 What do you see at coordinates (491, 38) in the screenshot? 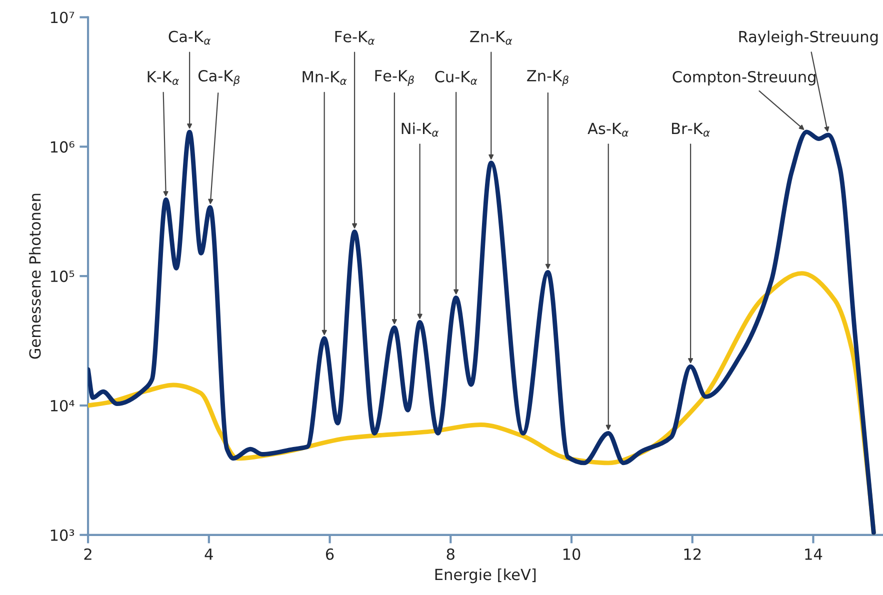
I see `annotation: Zn-K$_{α}$` at bounding box center [491, 38].